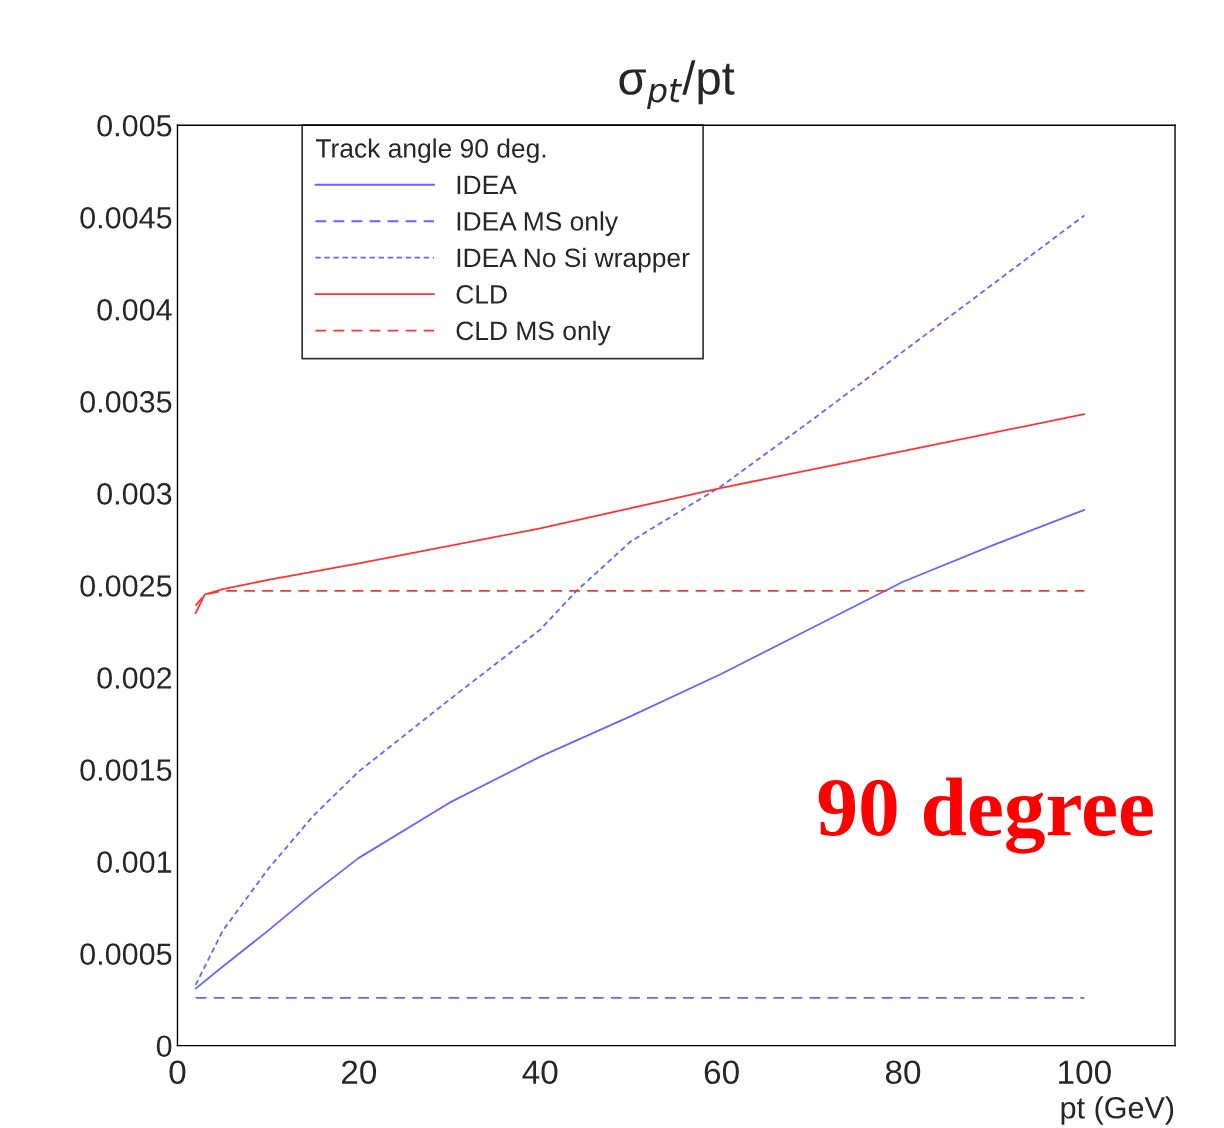 This screenshot has width=1224, height=1128. I want to click on line-series, so click(640, 513).